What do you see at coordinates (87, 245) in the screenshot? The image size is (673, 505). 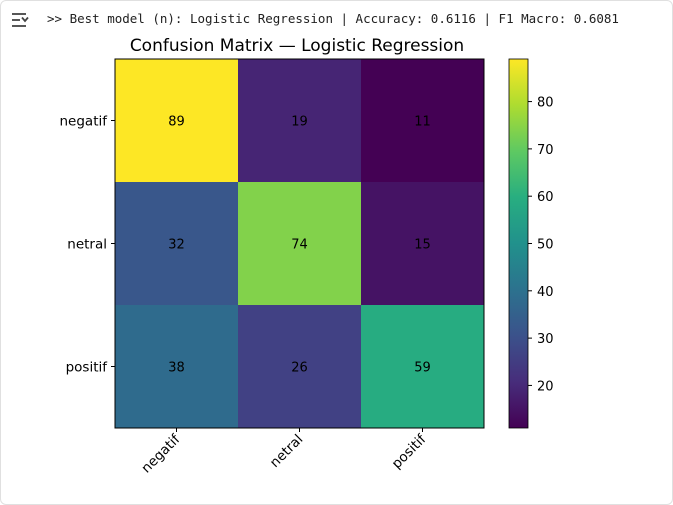 I see `y-tick-label: netral` at bounding box center [87, 245].